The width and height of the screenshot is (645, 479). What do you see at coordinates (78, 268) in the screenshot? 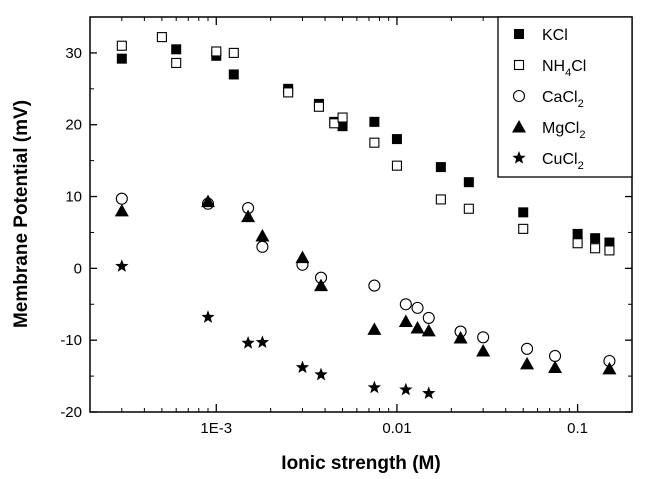
I see `y-tick-label: 0` at bounding box center [78, 268].